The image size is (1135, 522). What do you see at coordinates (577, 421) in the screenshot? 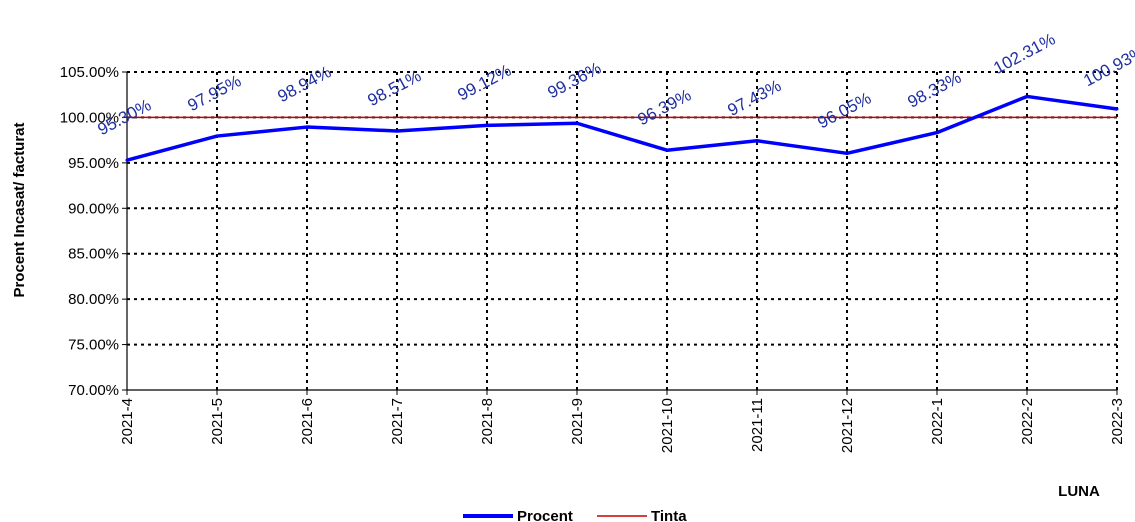
I see `x-tick-label: 2021-9` at bounding box center [577, 421].